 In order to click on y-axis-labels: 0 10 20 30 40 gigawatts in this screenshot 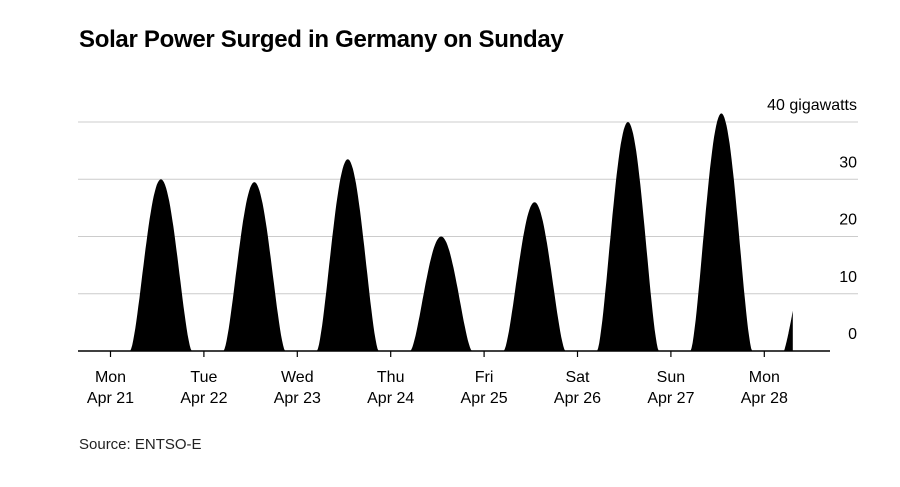, I will do `click(812, 220)`.